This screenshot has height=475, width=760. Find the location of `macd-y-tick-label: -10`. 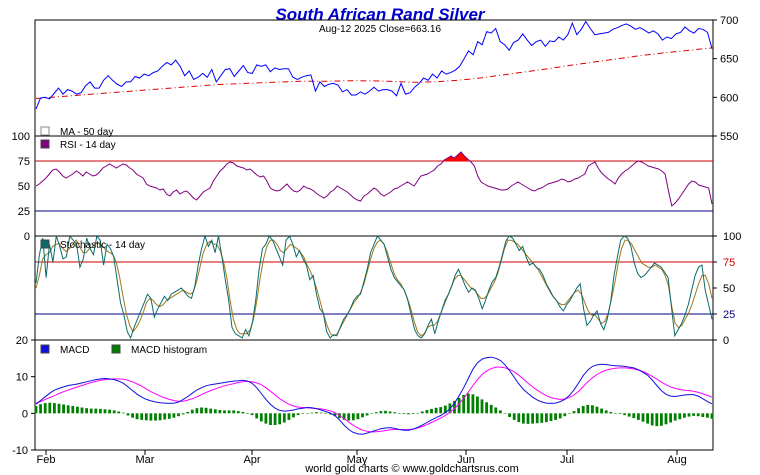

macd-y-tick-label: -10 is located at coordinates (20, 451).